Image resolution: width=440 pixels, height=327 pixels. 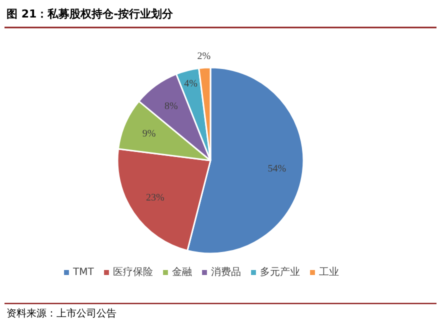 I want to click on legend-label: 工业, so click(x=328, y=272).